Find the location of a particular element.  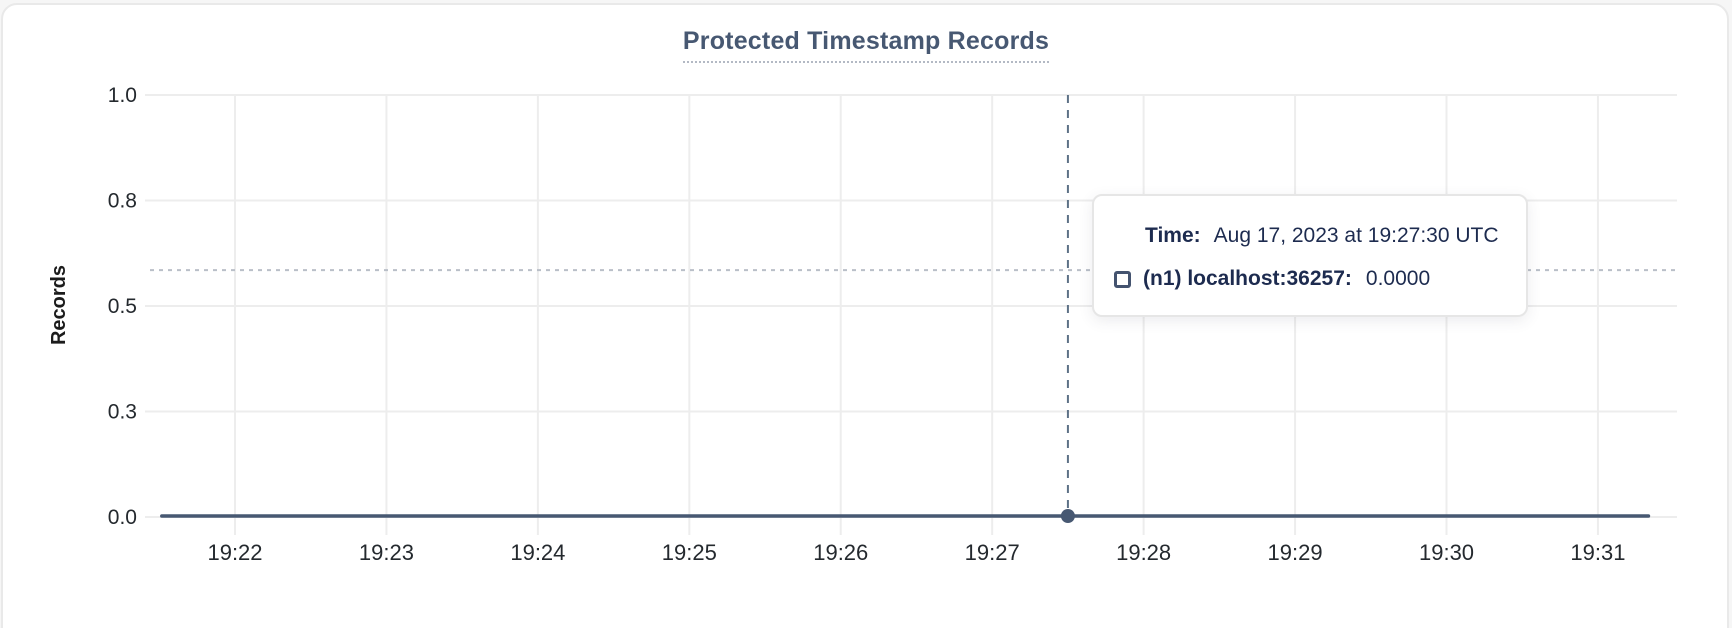

x-tick-label: 19:23 is located at coordinates (386, 552).